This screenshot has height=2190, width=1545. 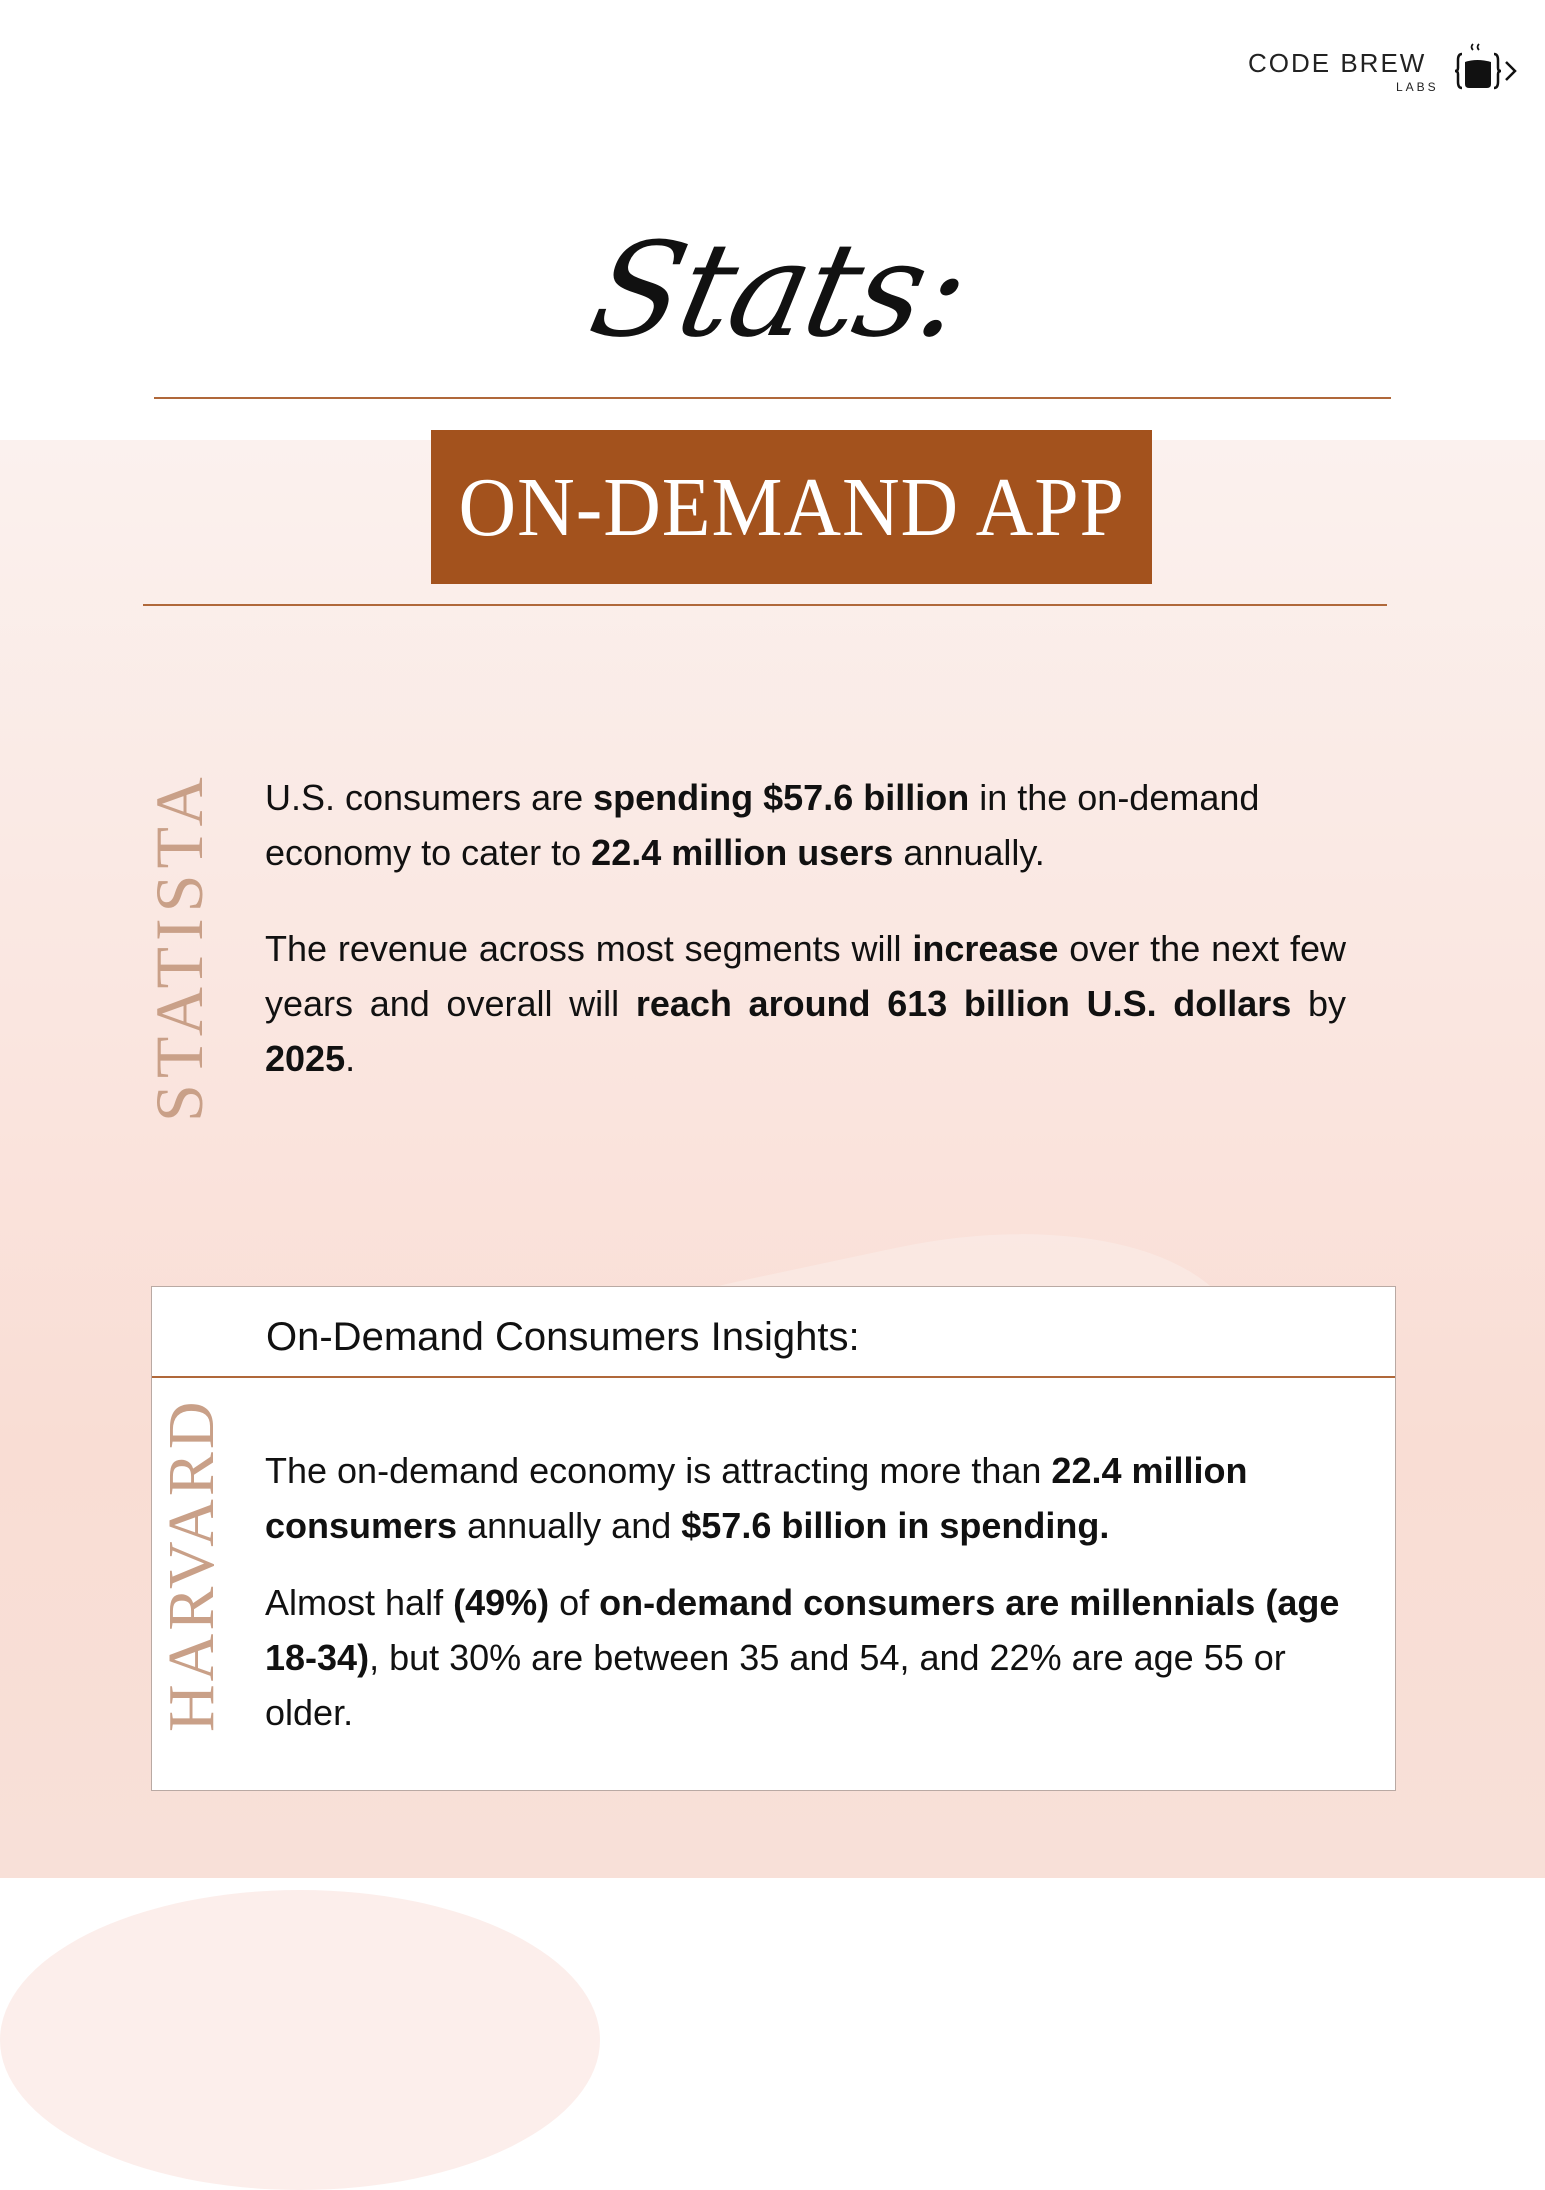 What do you see at coordinates (762, 825) in the screenshot?
I see `text: in the on-demand economy to cater to` at bounding box center [762, 825].